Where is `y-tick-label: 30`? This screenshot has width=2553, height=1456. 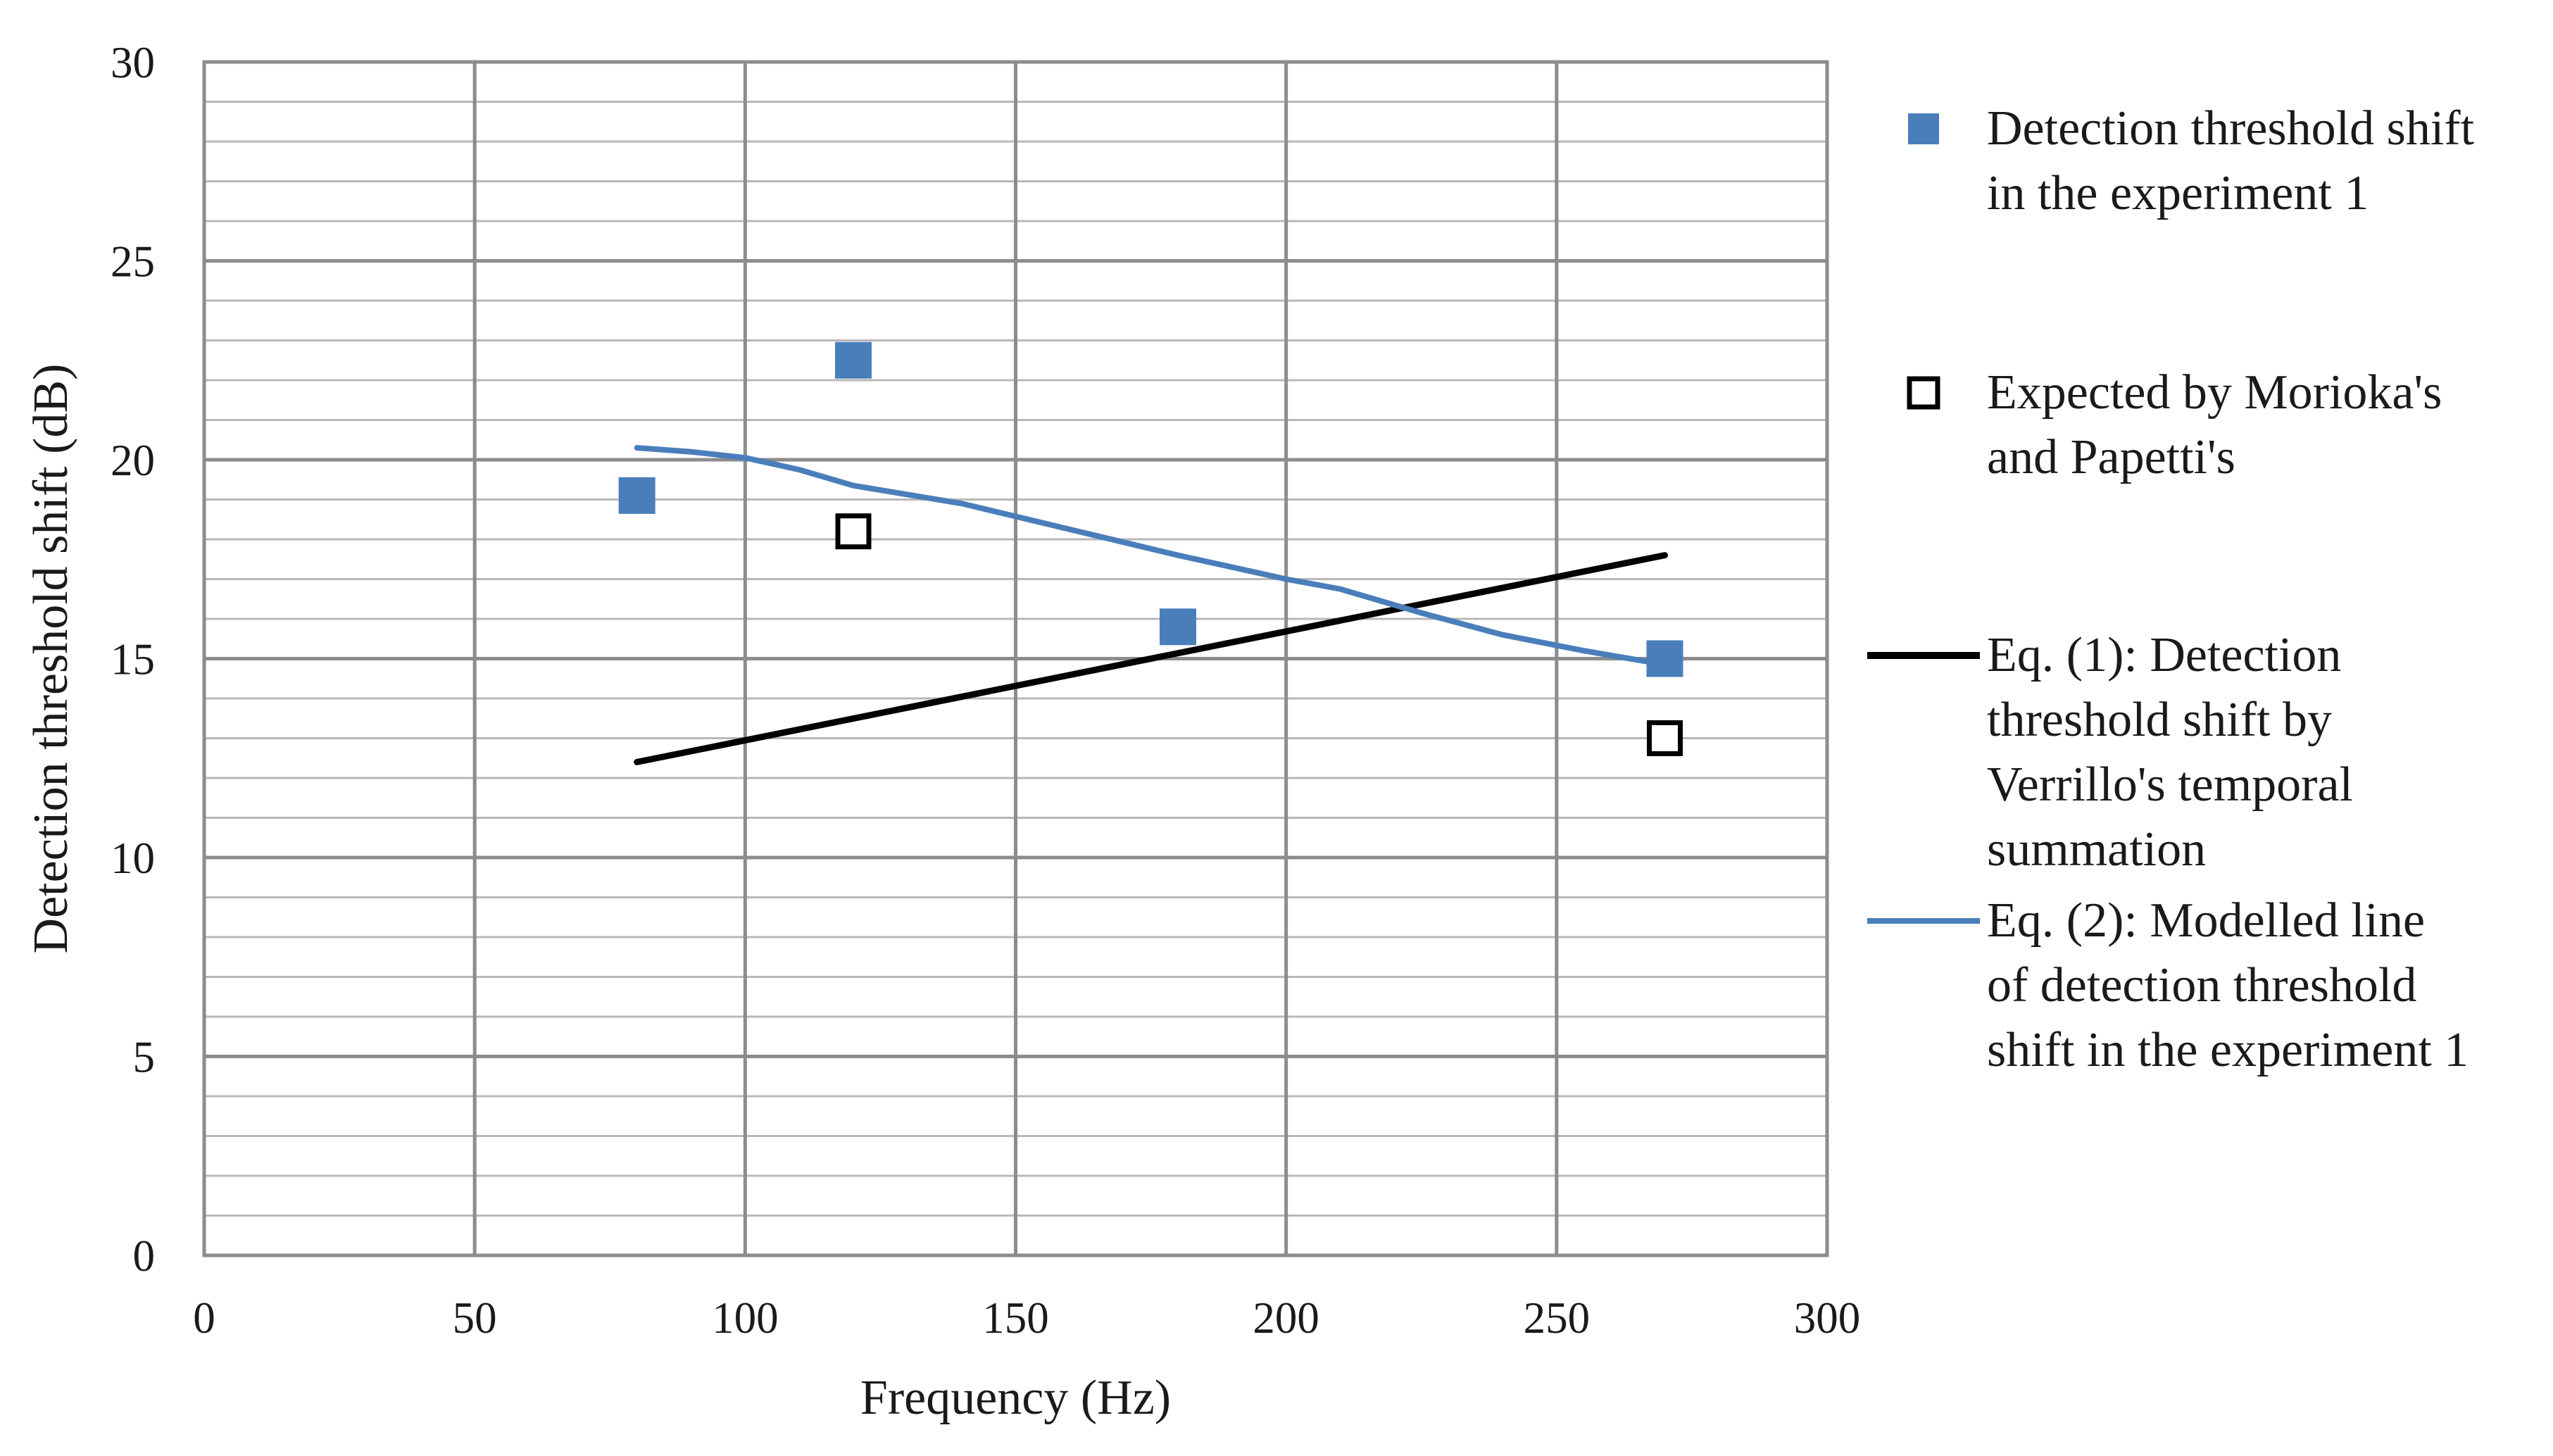
y-tick-label: 30 is located at coordinates (133, 62).